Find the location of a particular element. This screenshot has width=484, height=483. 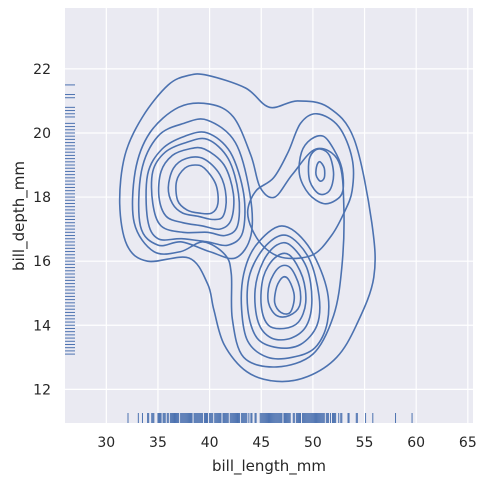

x-axis-label: bill_length_mm is located at coordinates (269, 466).